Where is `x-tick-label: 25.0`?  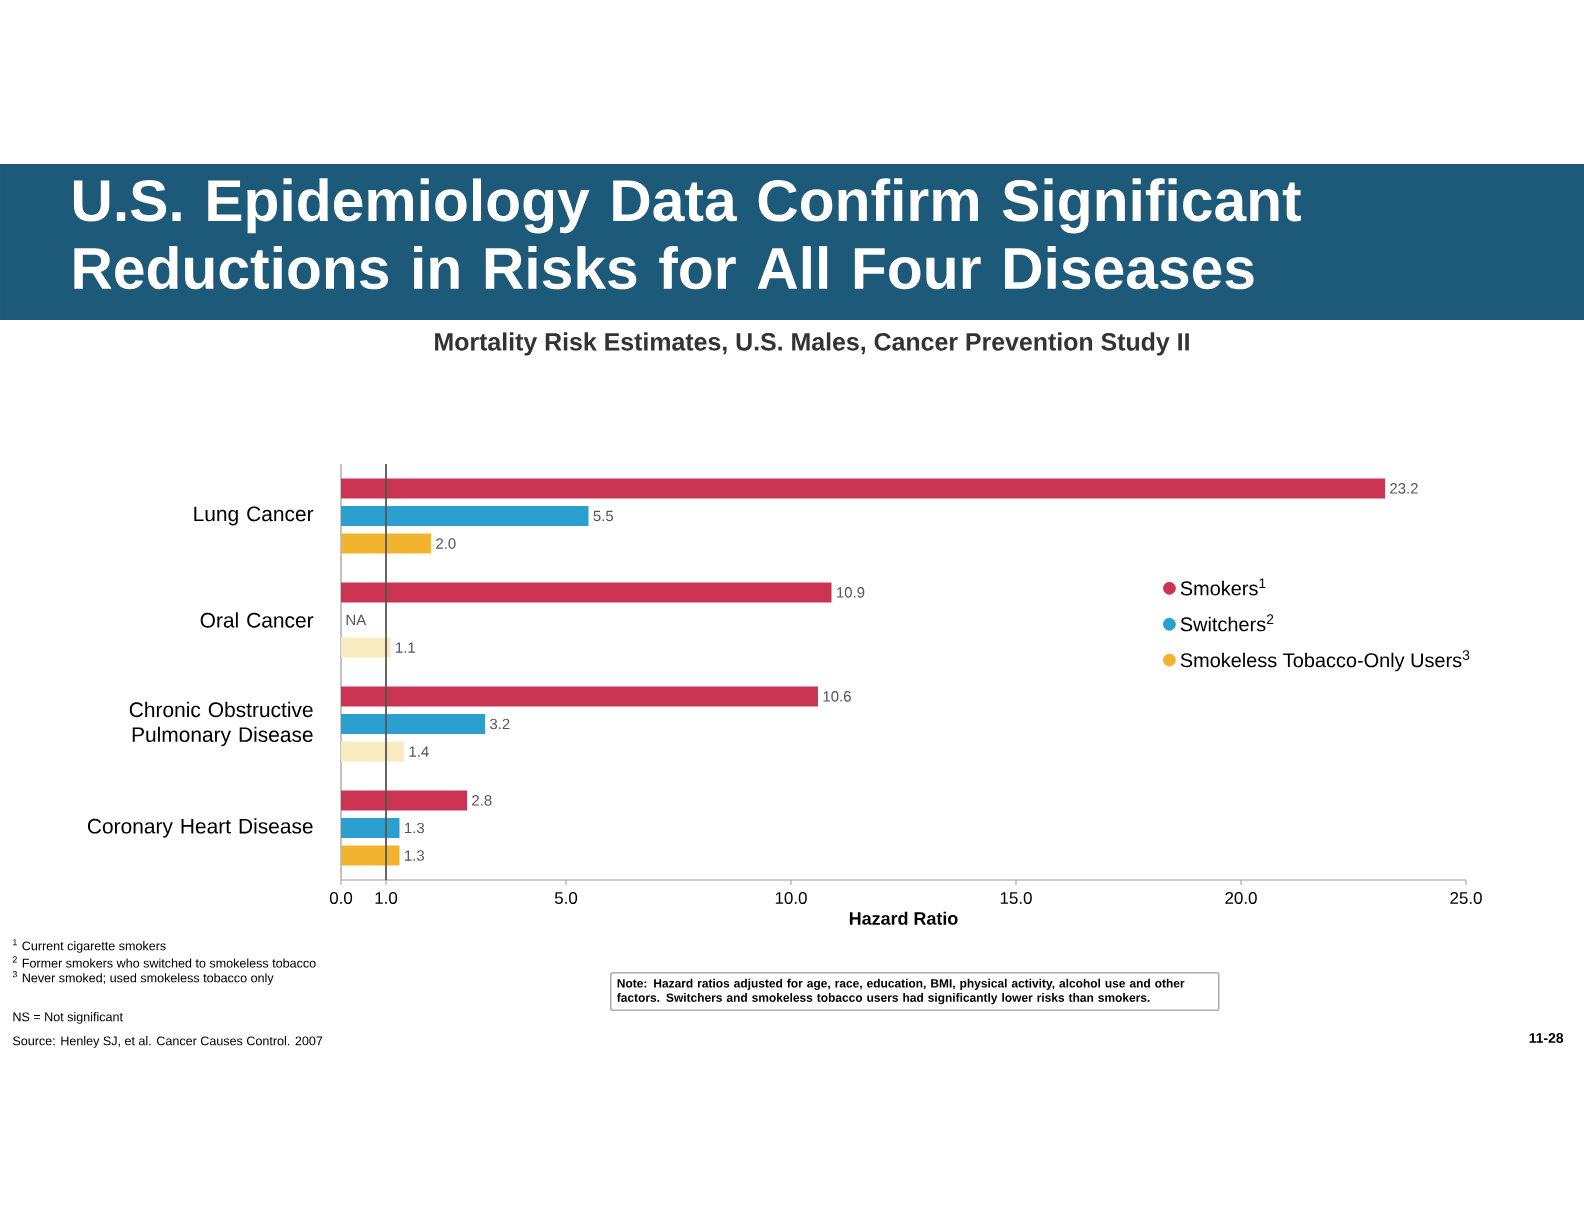 x-tick-label: 25.0 is located at coordinates (1466, 898).